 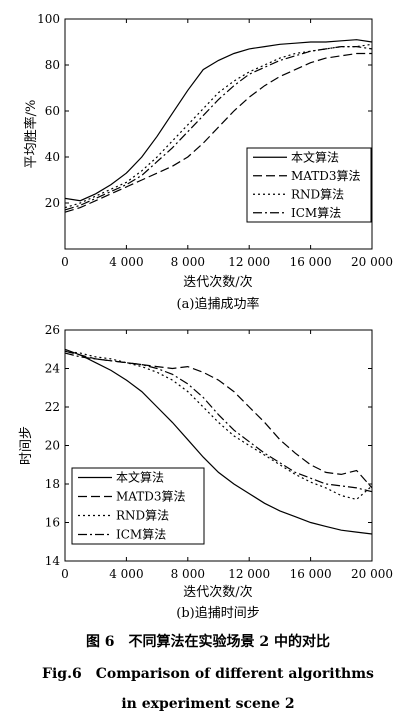 What do you see at coordinates (53, 561) in the screenshot?
I see `y-tick-label: 14` at bounding box center [53, 561].